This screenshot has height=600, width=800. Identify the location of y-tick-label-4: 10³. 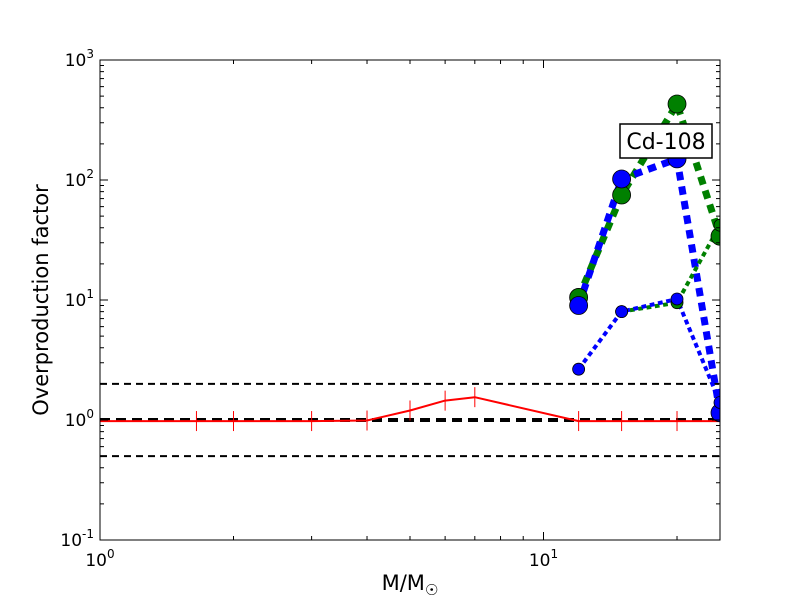
(79, 59).